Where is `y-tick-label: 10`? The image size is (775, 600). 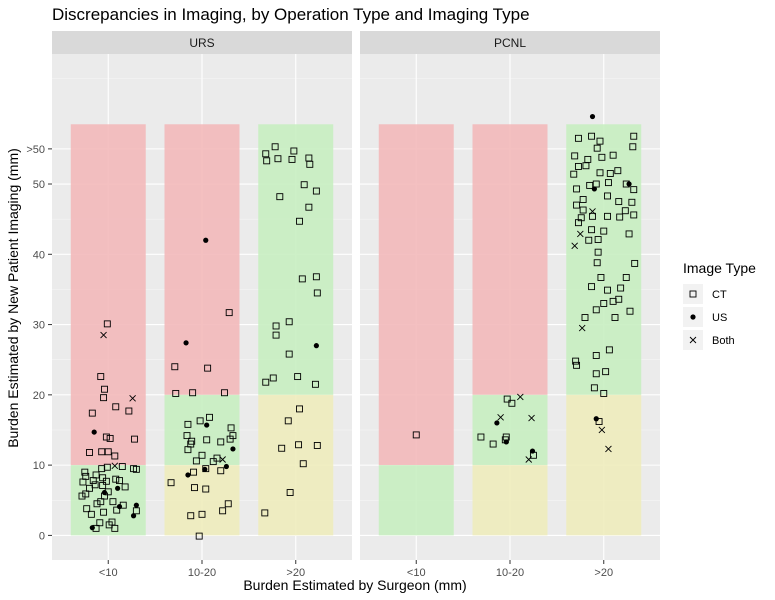 y-tick-label: 10 is located at coordinates (39, 466).